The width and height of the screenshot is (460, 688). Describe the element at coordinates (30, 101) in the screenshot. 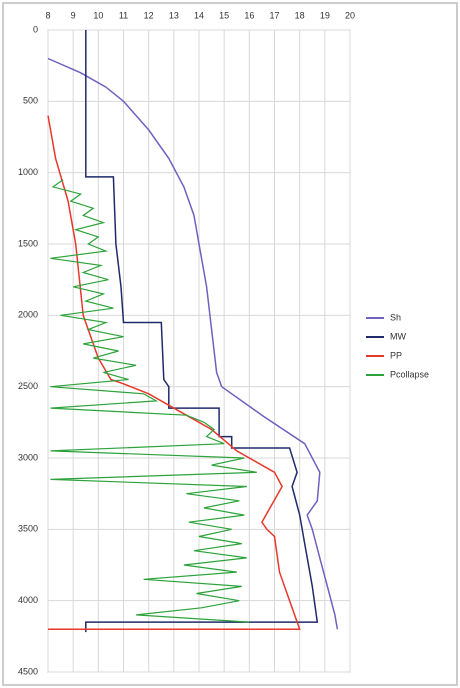

I see `y-tick-label: 500` at that location.